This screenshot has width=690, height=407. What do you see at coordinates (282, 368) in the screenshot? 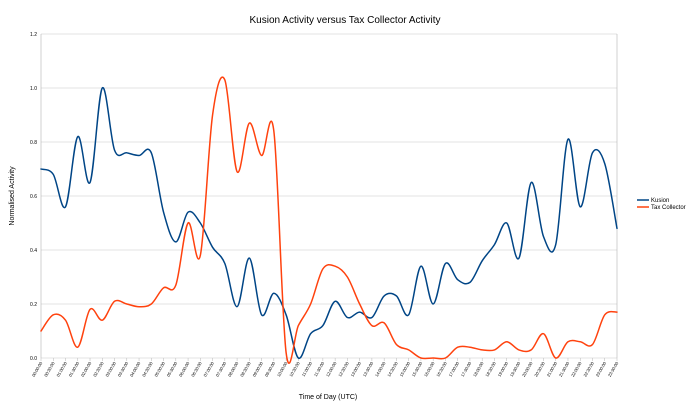
I see `x-tick-label: 10:00:00` at bounding box center [282, 368].